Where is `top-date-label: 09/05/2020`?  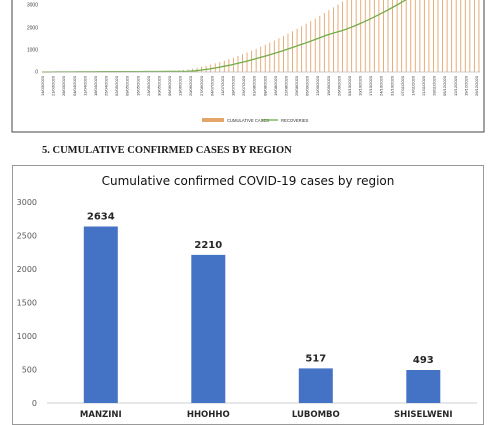 top-date-label: 09/05/2020 is located at coordinates (127, 85).